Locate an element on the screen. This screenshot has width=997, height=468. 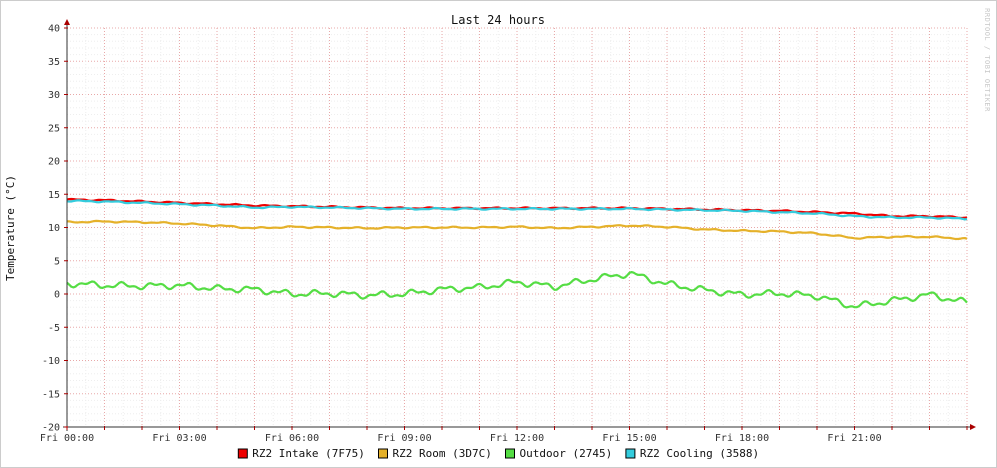
y-tick-label: 40 is located at coordinates (54, 29).